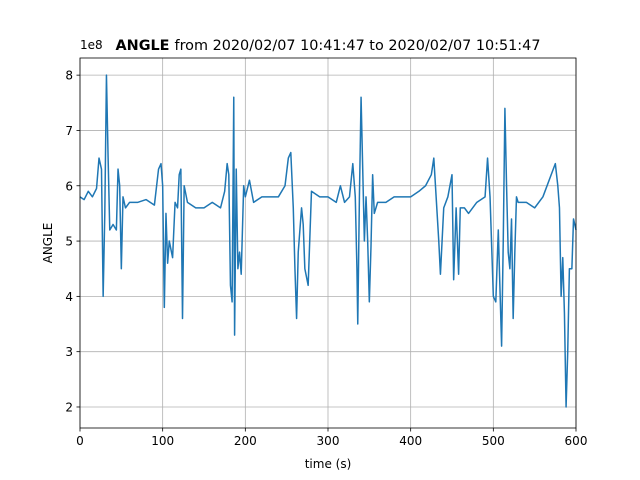 This screenshot has width=640, height=480. I want to click on offset-text: 1e8, so click(91, 45).